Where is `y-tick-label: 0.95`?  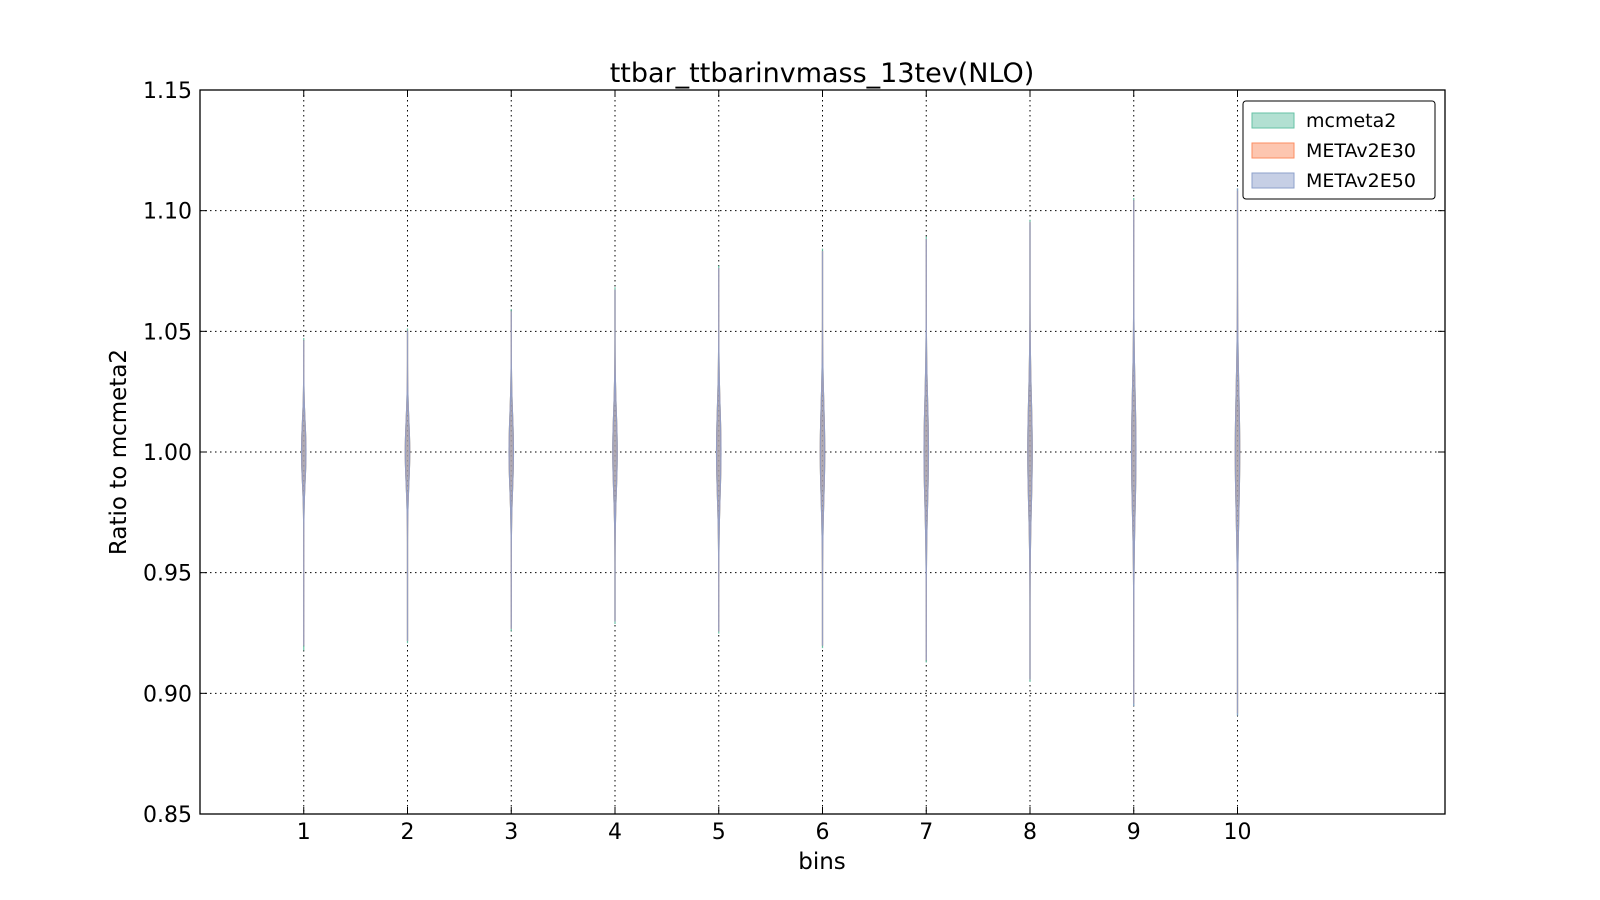 y-tick-label: 0.95 is located at coordinates (167, 574).